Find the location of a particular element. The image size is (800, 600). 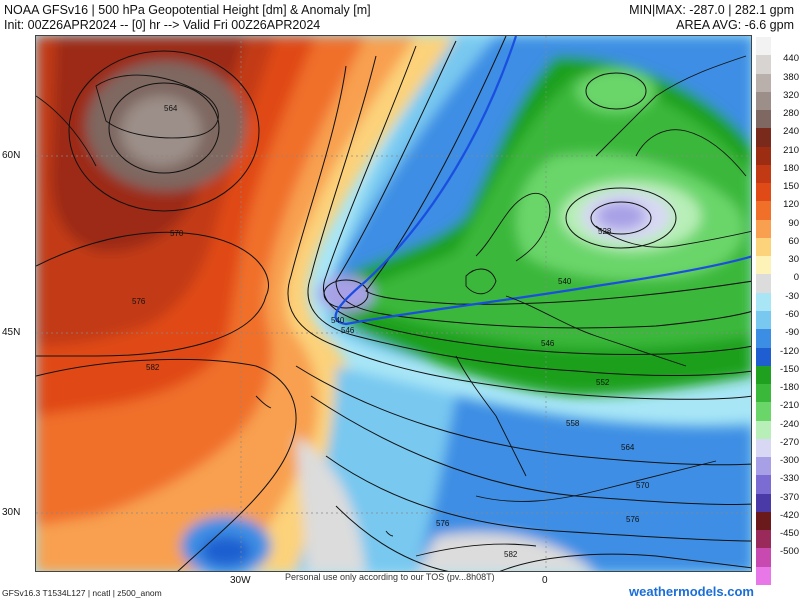

legend-level-label: 60 is located at coordinates (793, 241).